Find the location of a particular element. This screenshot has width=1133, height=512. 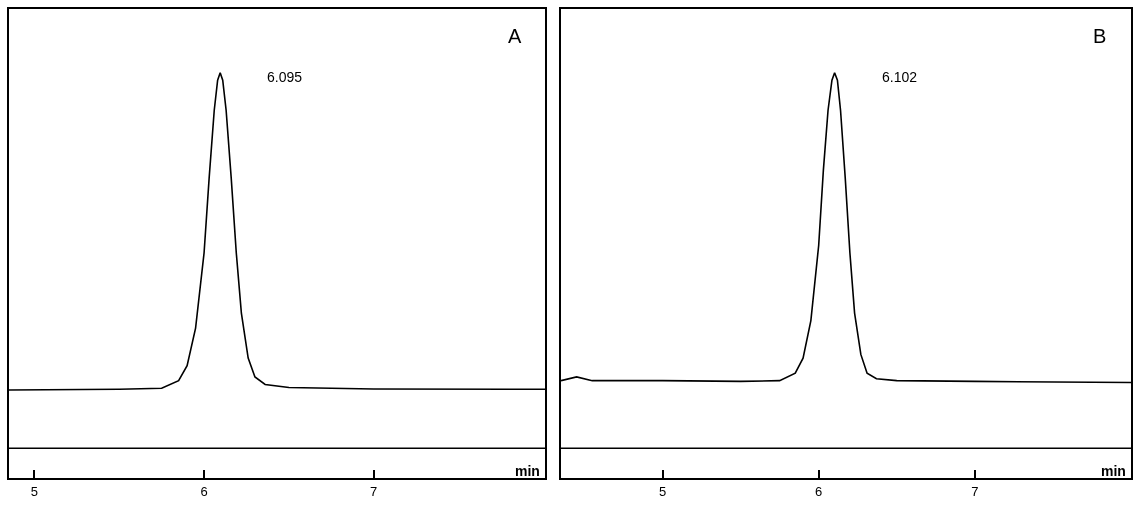

chart-title: B is located at coordinates (1100, 36).